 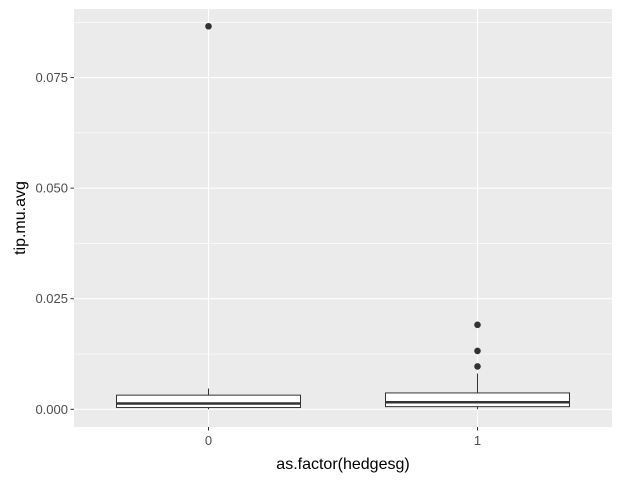 I want to click on x-tick-label: 0, so click(x=208, y=440).